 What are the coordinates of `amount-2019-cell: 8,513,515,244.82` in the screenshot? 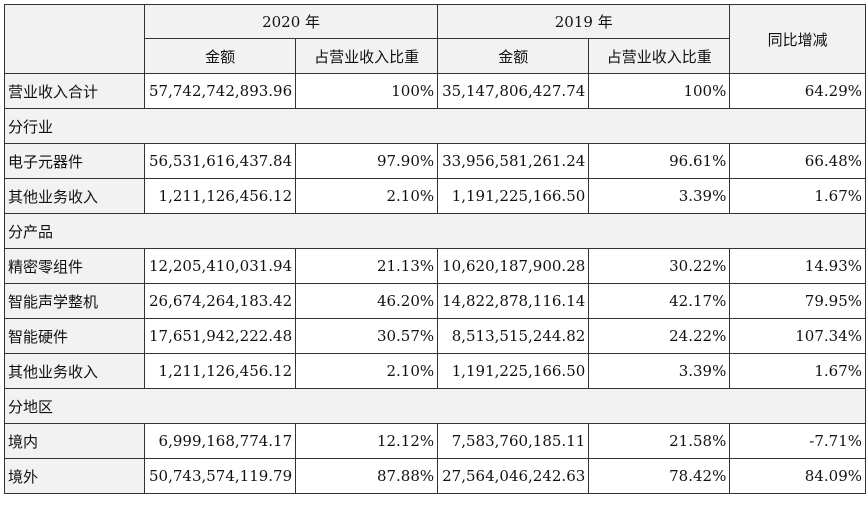 It's located at (513, 336).